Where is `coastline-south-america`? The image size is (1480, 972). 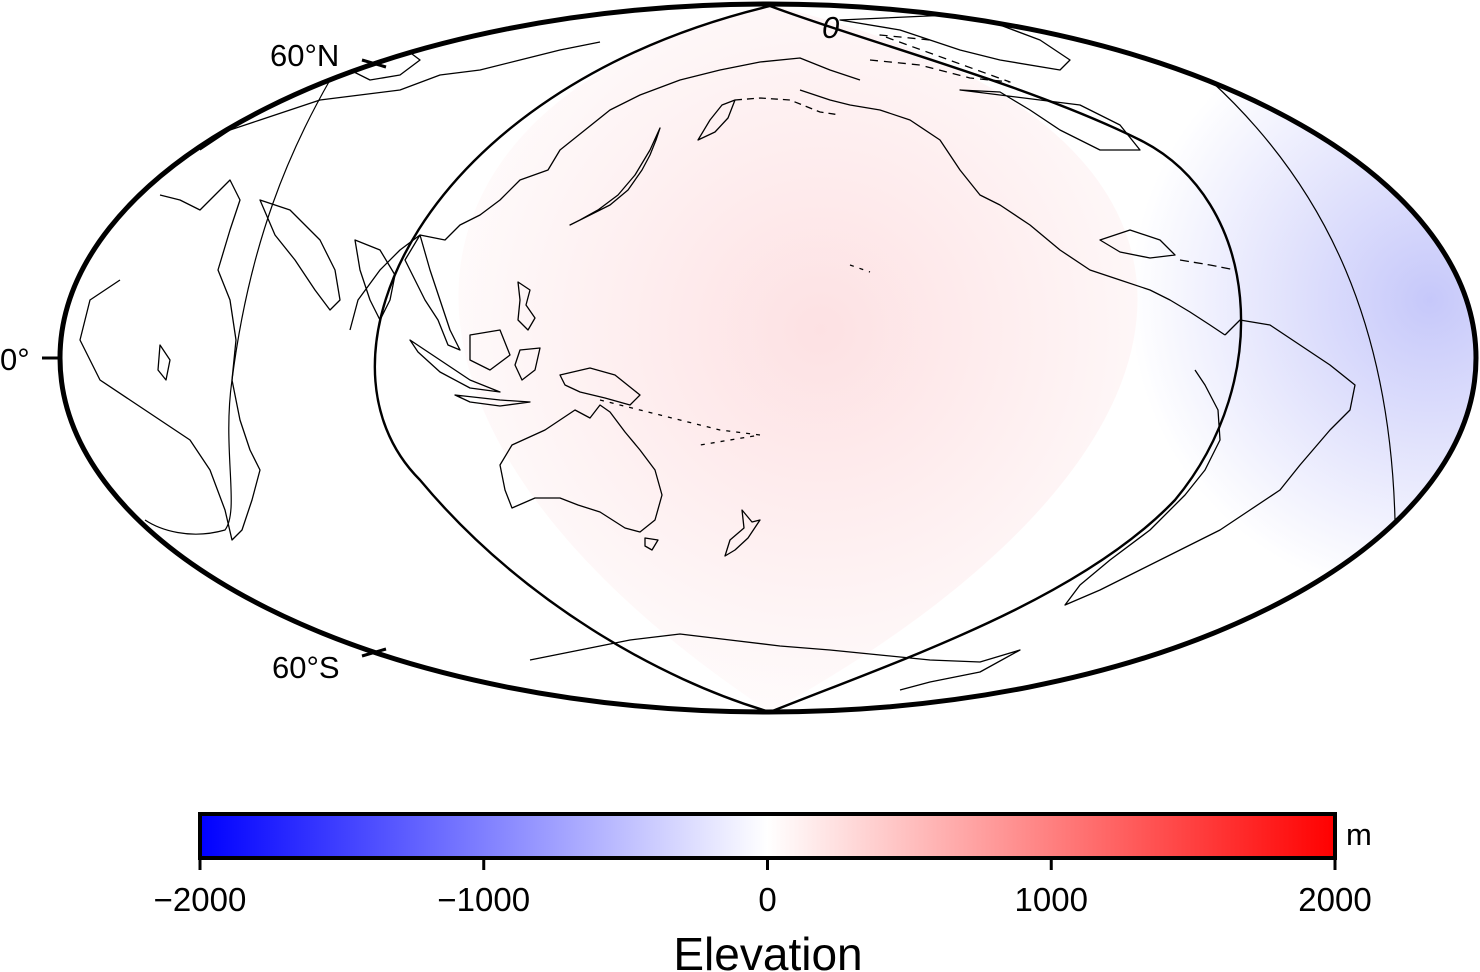 coastline-south-america is located at coordinates (1210, 462).